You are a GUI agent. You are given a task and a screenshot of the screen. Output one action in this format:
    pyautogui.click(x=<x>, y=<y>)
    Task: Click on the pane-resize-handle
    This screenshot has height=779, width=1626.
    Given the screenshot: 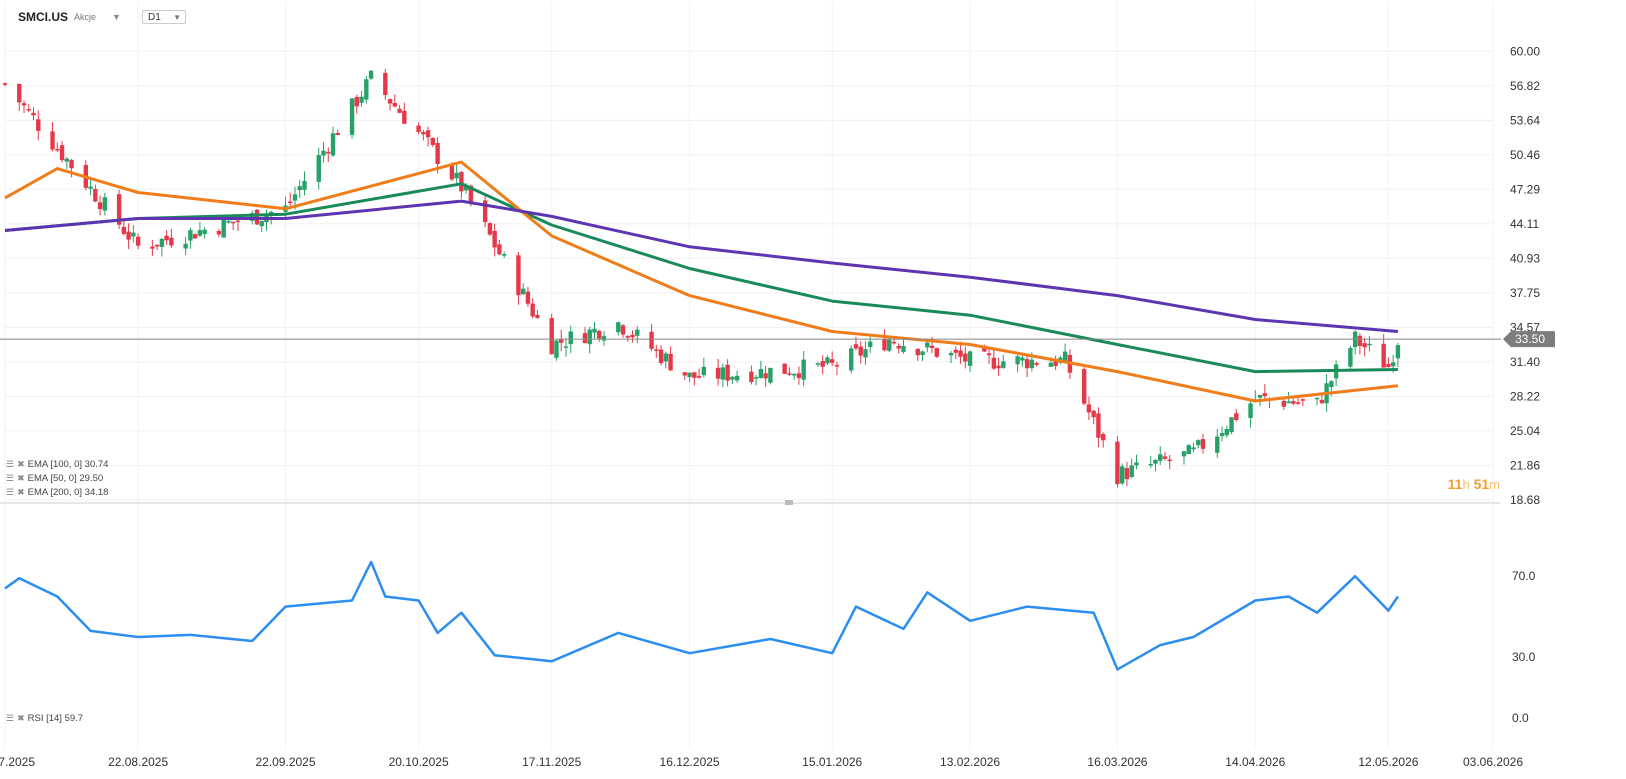 What is the action you would take?
    pyautogui.click(x=789, y=502)
    